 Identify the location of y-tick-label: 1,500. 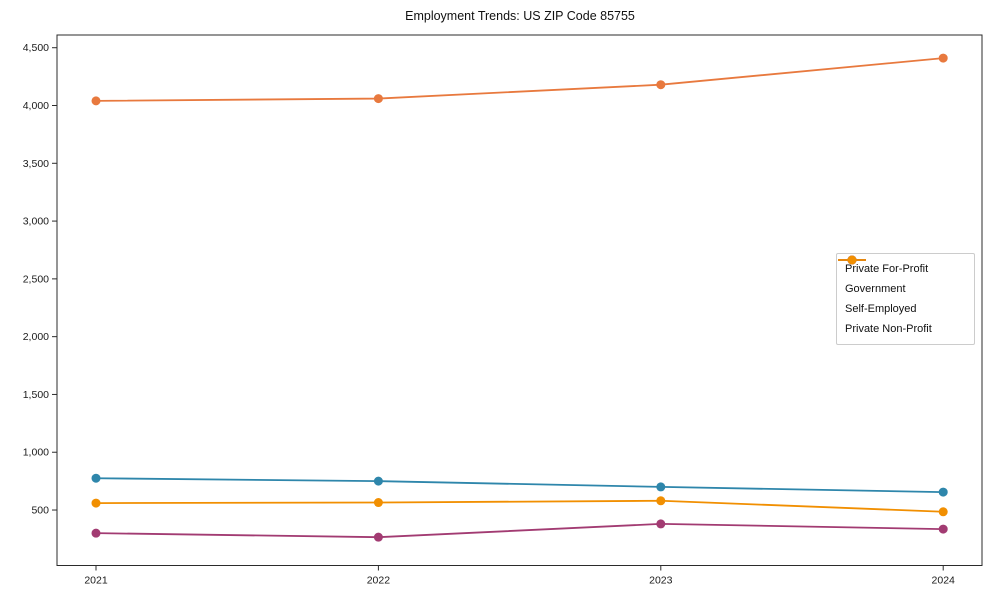
(36, 395).